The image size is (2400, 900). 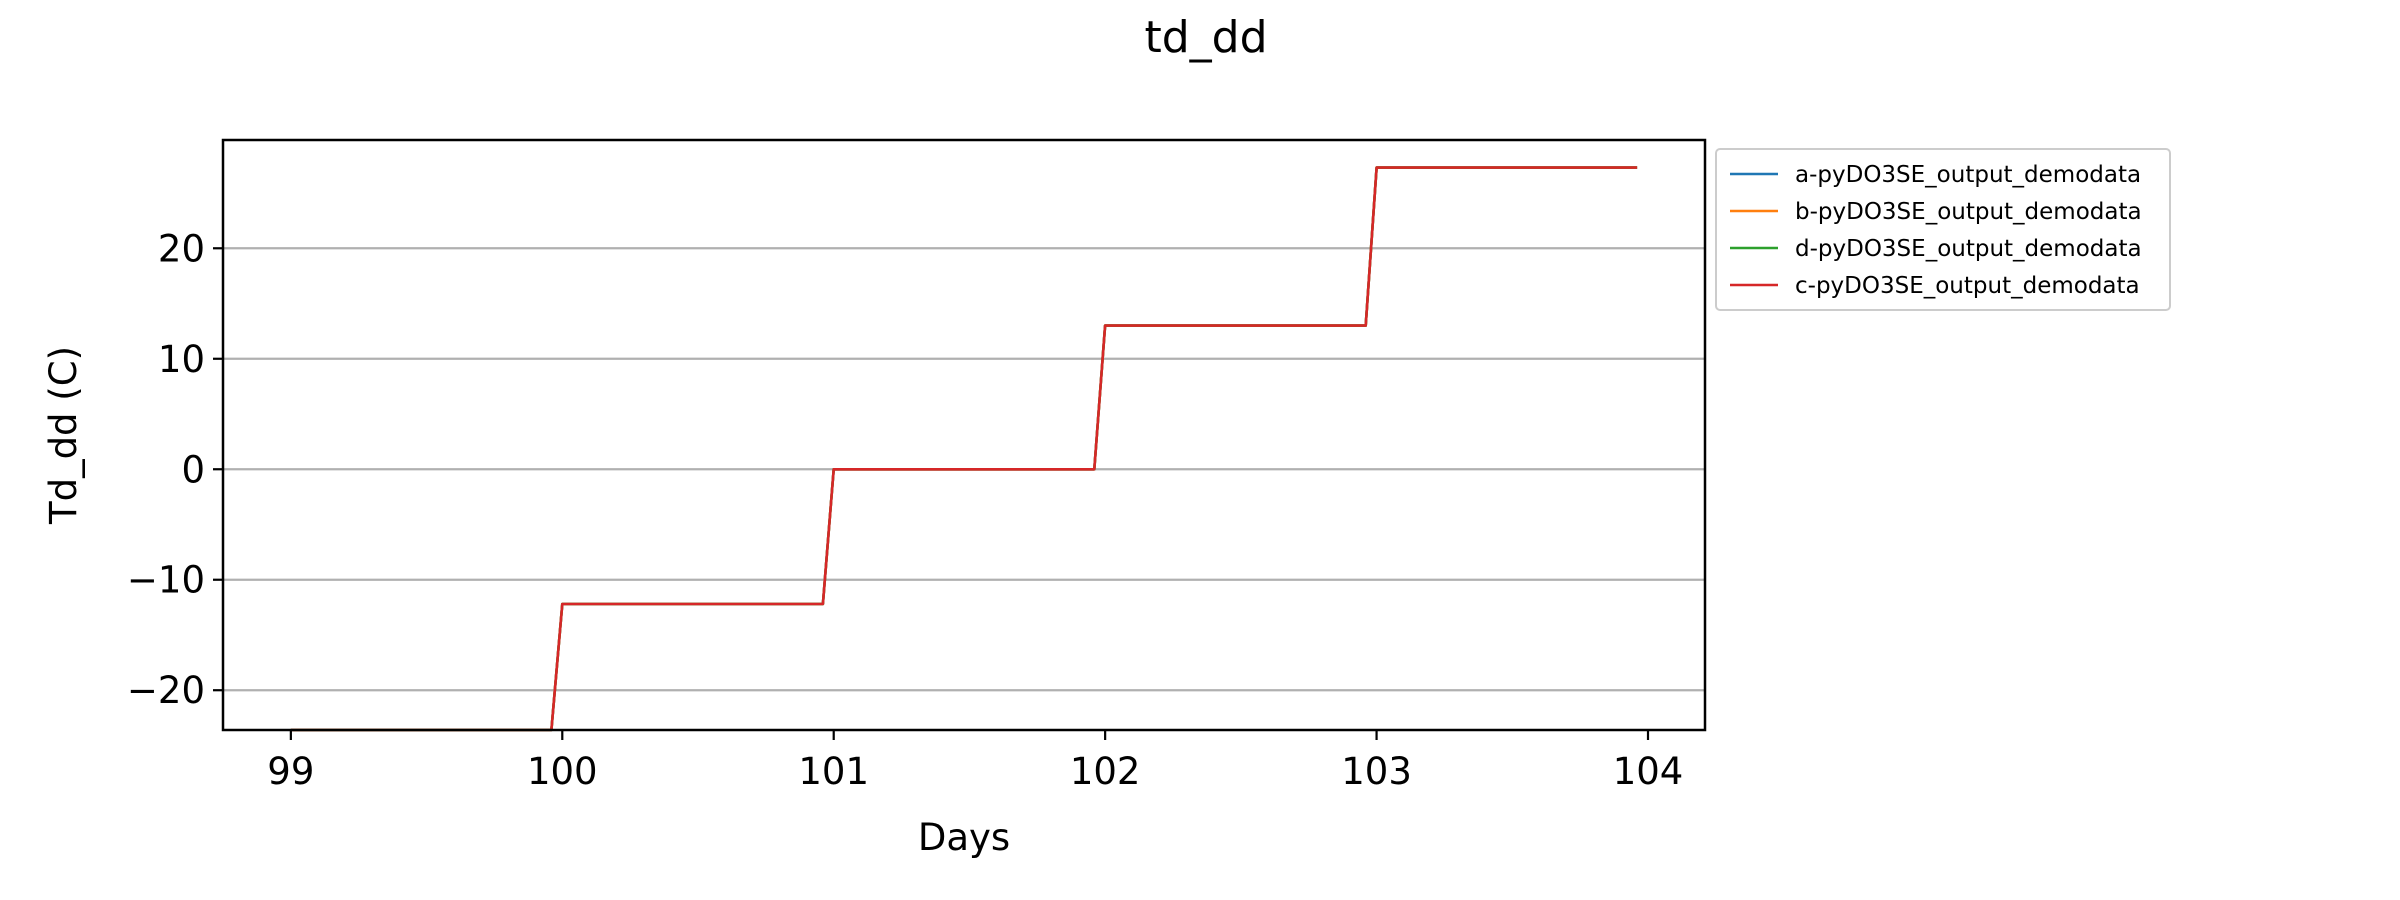 I want to click on legend-label: c-pyDO3SE_output_demodata, so click(x=1967, y=286).